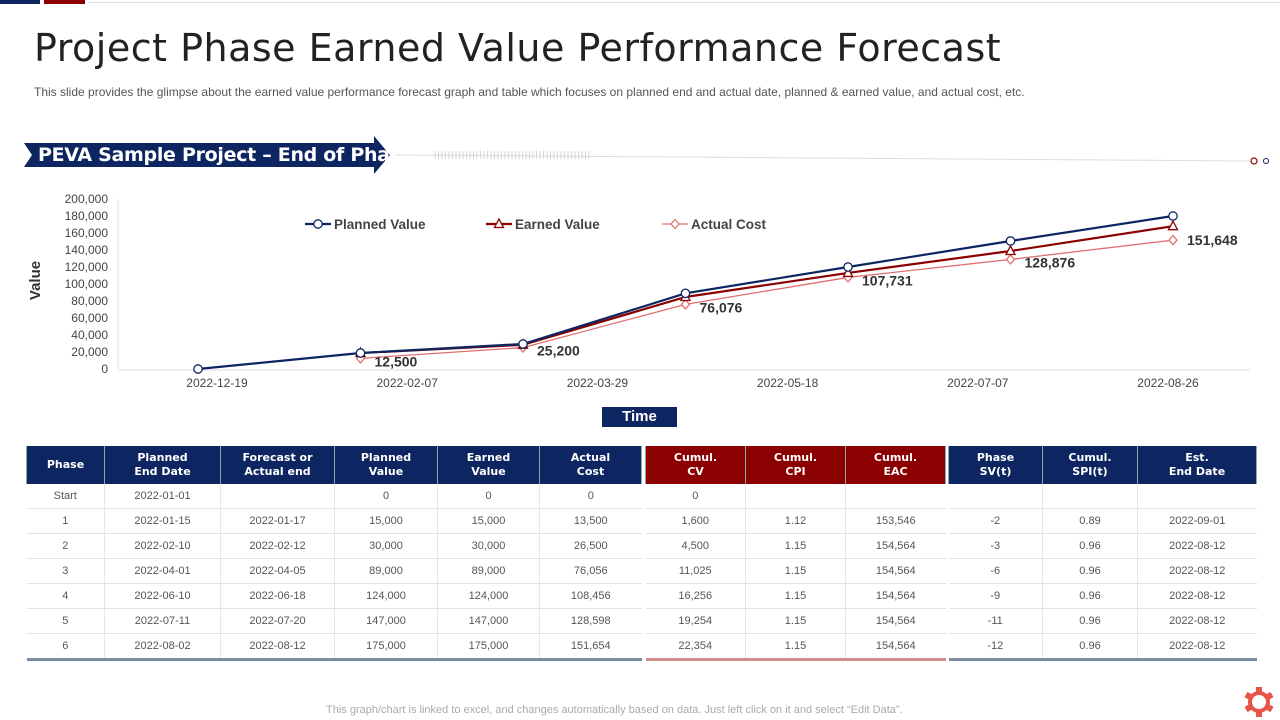  I want to click on table-cell: 2022-06-18, so click(277, 596).